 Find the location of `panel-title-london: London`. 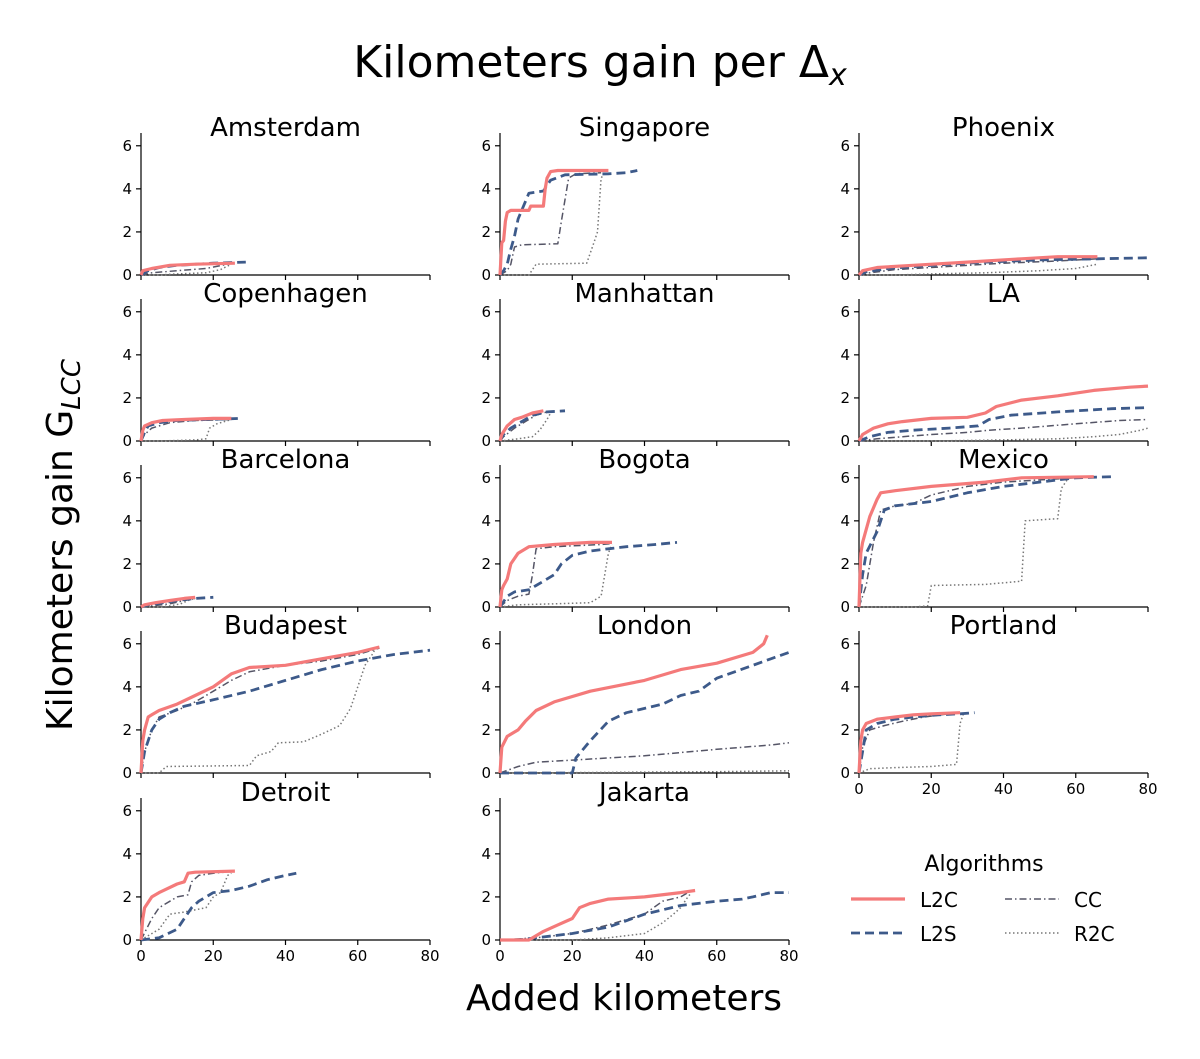

panel-title-london: London is located at coordinates (644, 626).